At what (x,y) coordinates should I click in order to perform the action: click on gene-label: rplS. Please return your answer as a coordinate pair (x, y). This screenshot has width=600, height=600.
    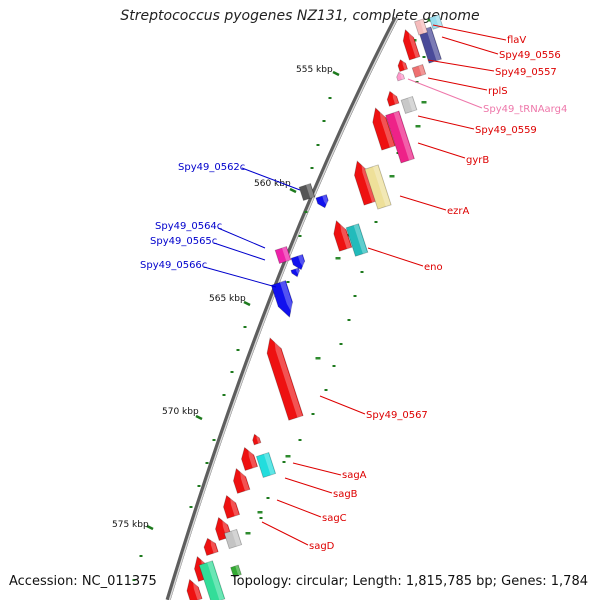
    Looking at the image, I should click on (498, 91).